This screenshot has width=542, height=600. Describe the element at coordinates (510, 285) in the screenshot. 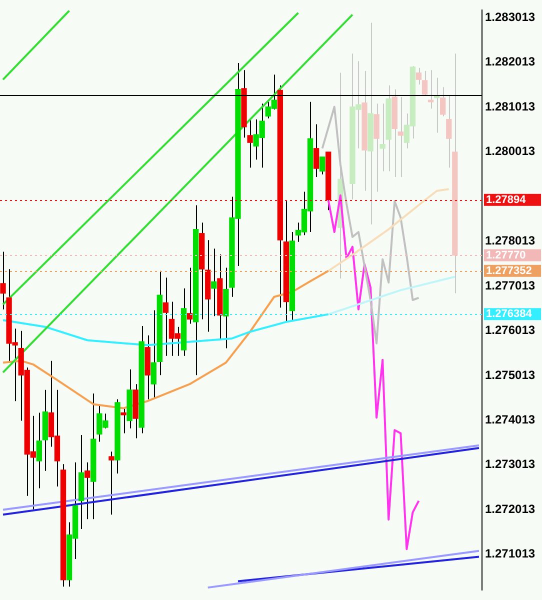

I see `y-tick-label: 1.277013` at that location.